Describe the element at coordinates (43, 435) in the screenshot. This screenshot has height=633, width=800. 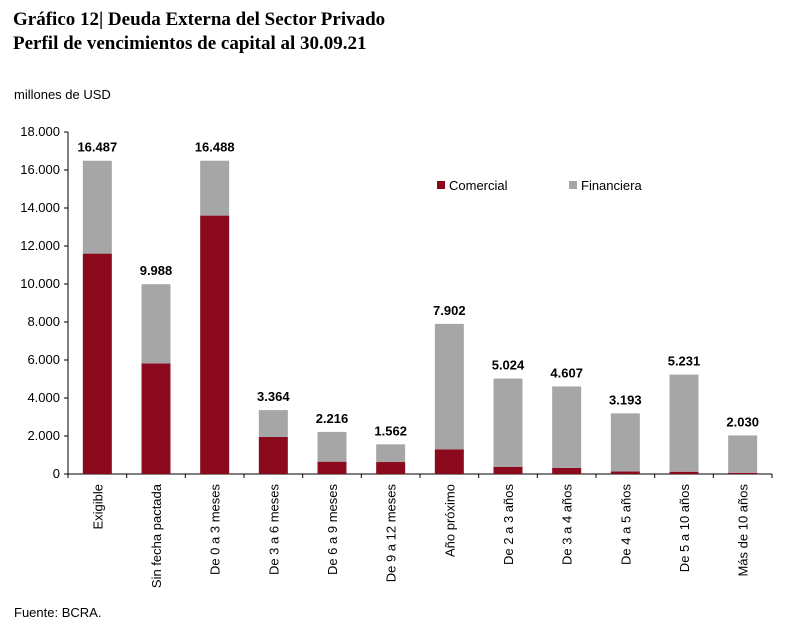
I see `y-tick-label: 2.000` at that location.